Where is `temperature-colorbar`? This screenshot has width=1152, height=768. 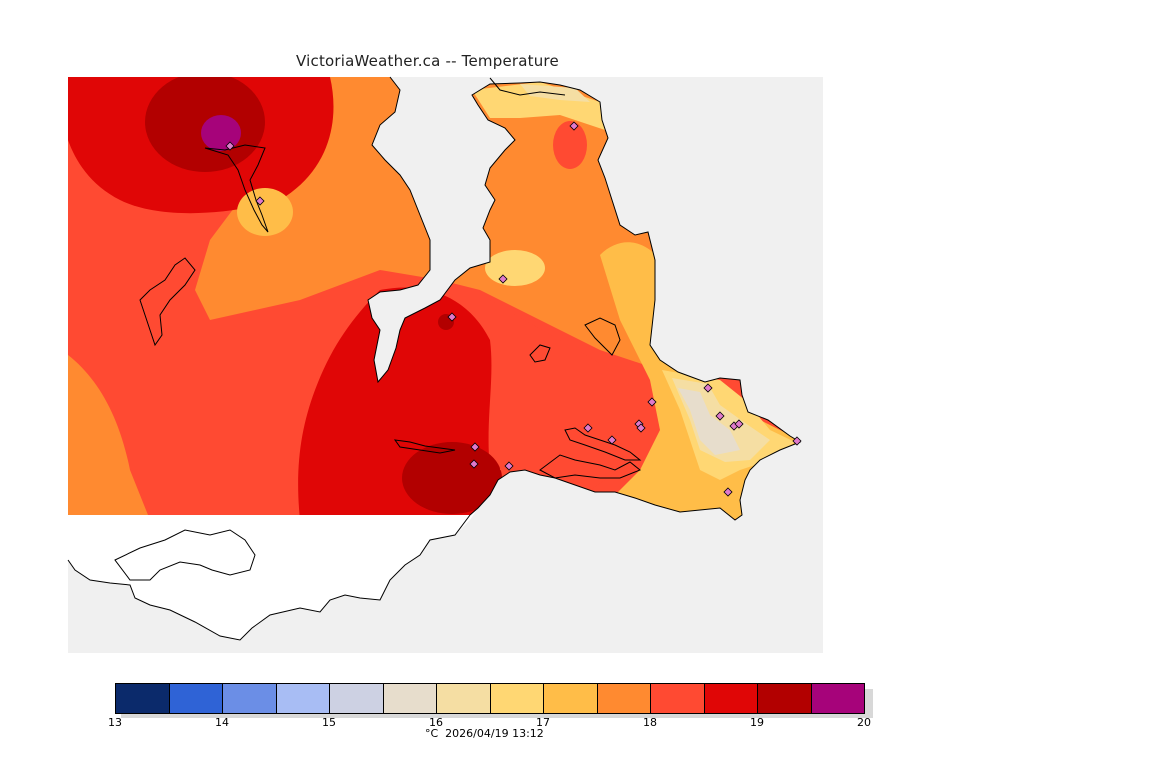
temperature-colorbar is located at coordinates (490, 698).